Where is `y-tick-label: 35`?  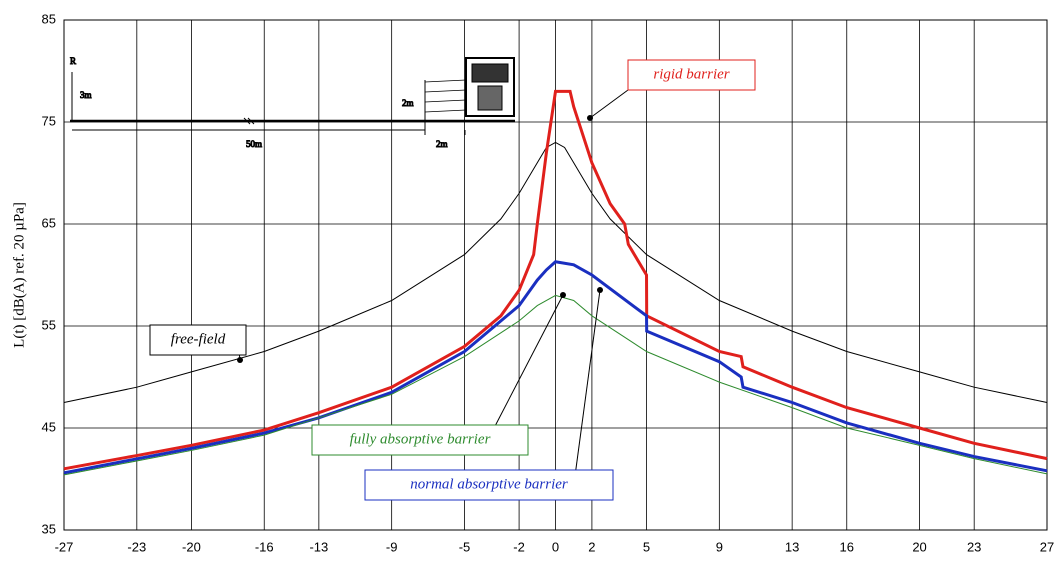 y-tick-label: 35 is located at coordinates (49, 528).